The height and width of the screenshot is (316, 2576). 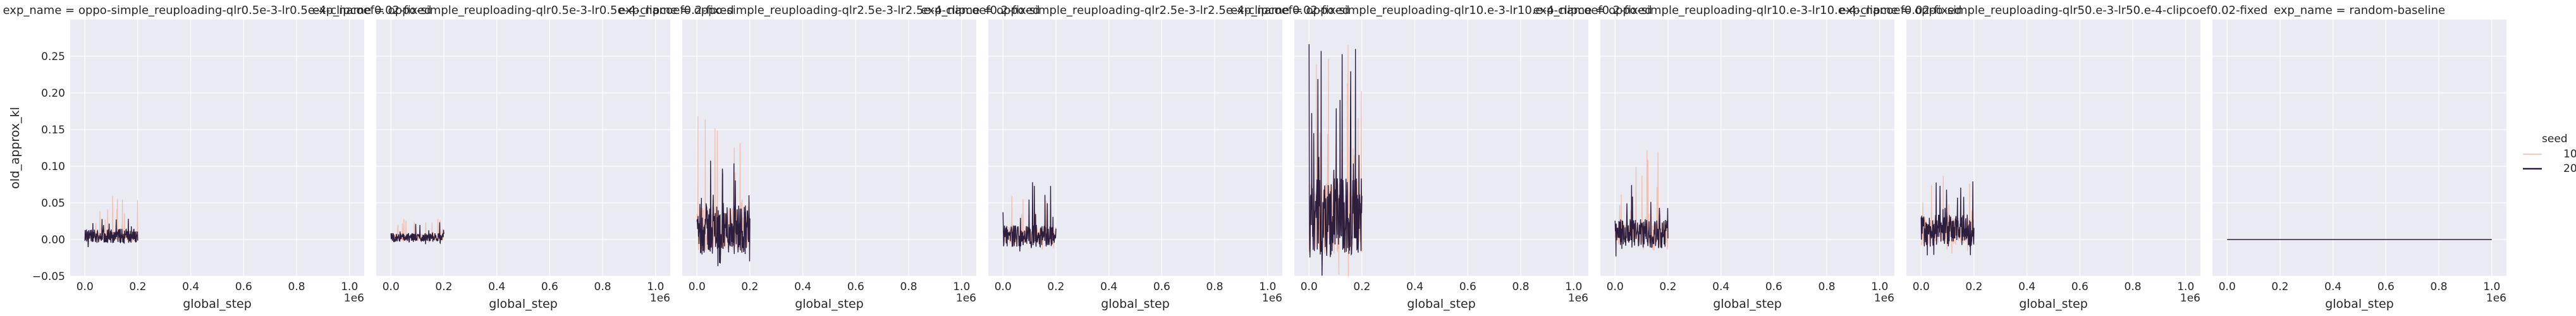 What do you see at coordinates (53, 93) in the screenshot?
I see `y-tick-label: 0.20` at bounding box center [53, 93].